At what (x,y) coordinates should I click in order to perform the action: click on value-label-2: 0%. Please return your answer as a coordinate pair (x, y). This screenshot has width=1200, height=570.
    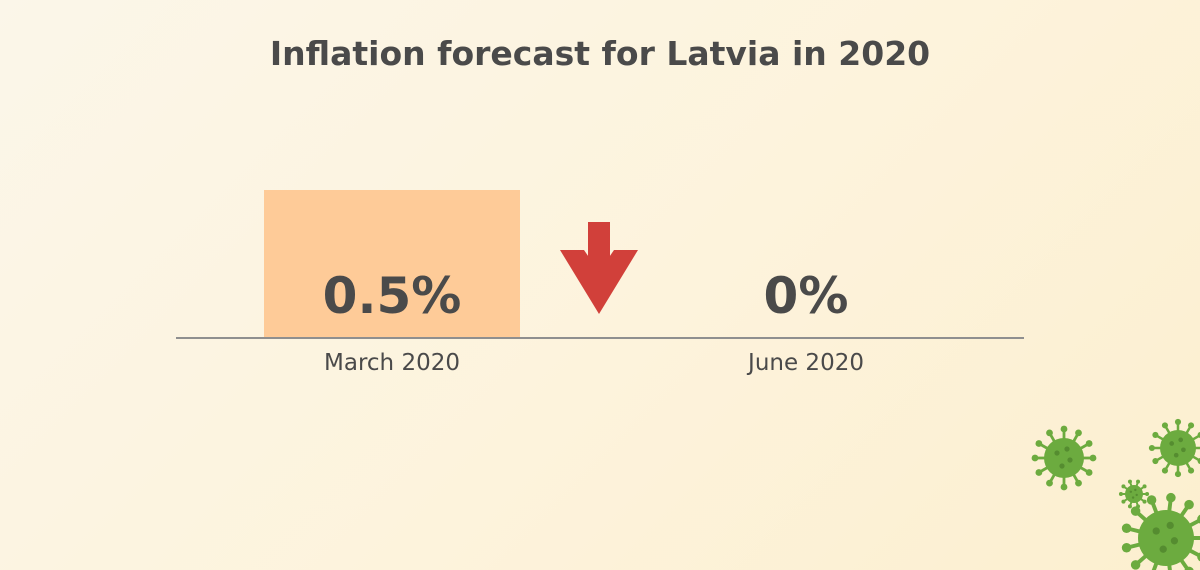
    Looking at the image, I should click on (806, 296).